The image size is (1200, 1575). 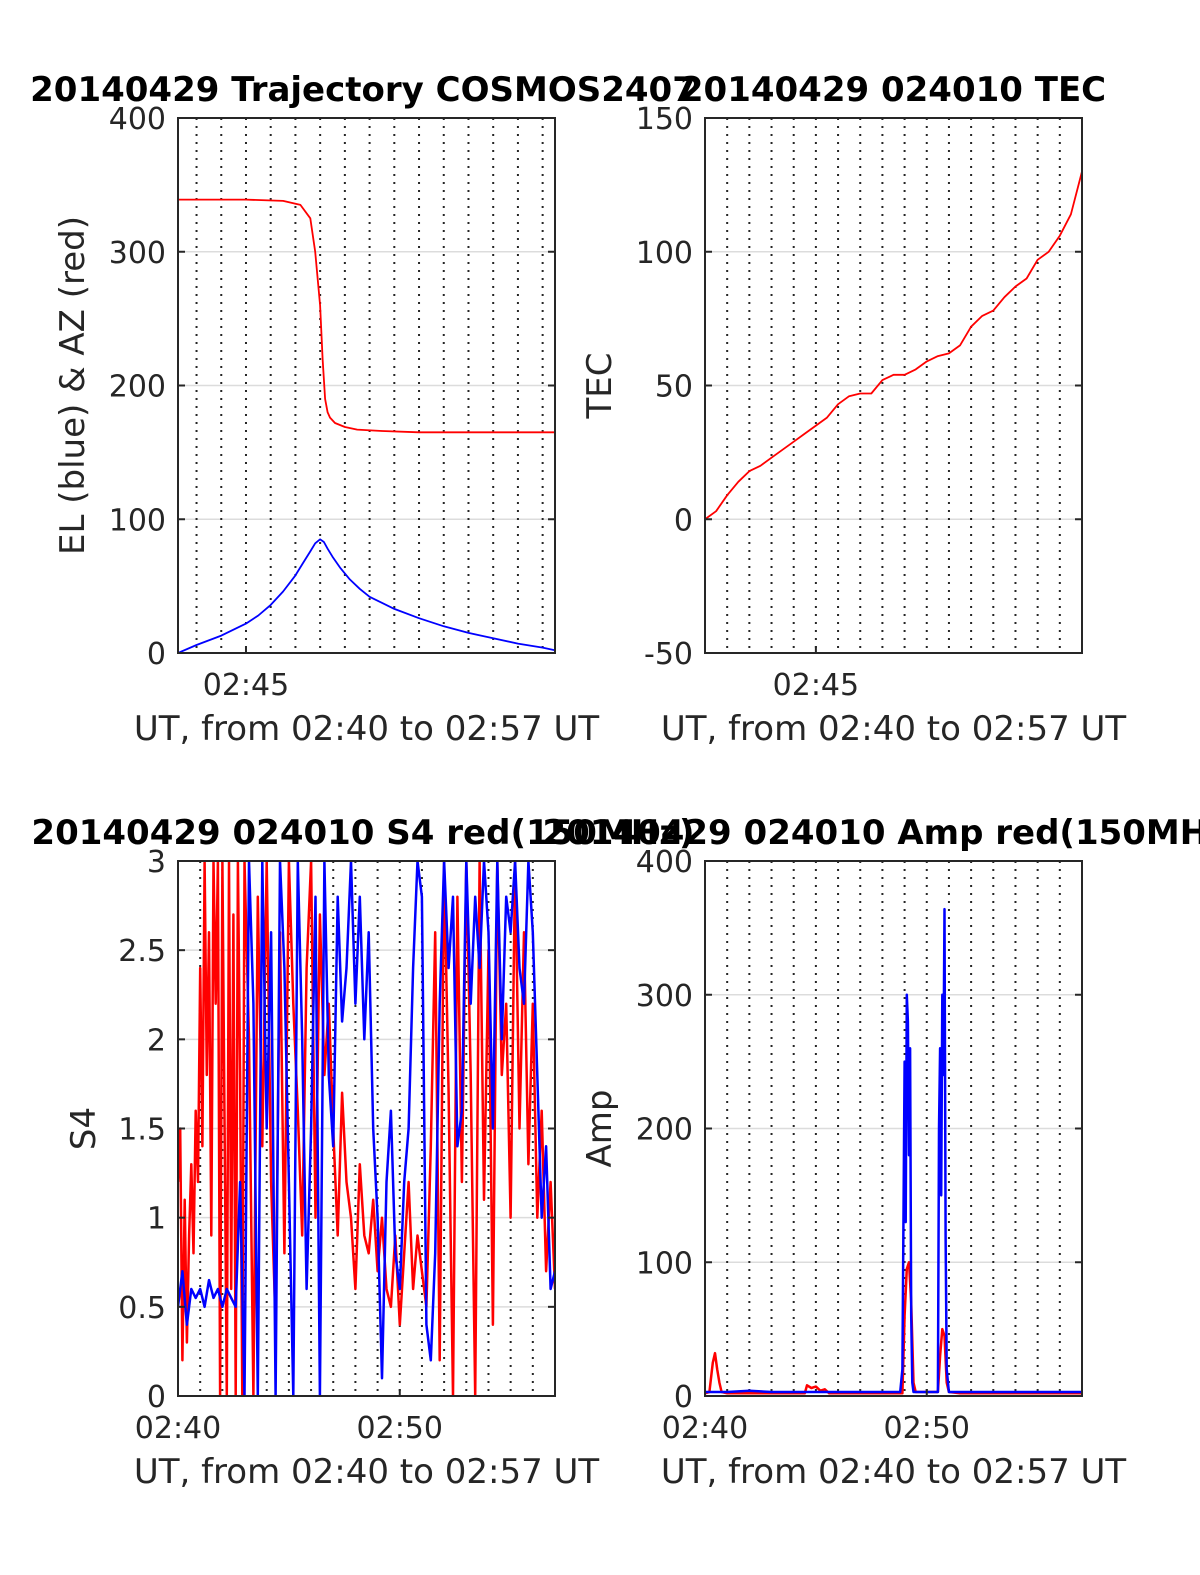 I want to click on y-tick-label: 0.5, so click(x=142, y=1308).